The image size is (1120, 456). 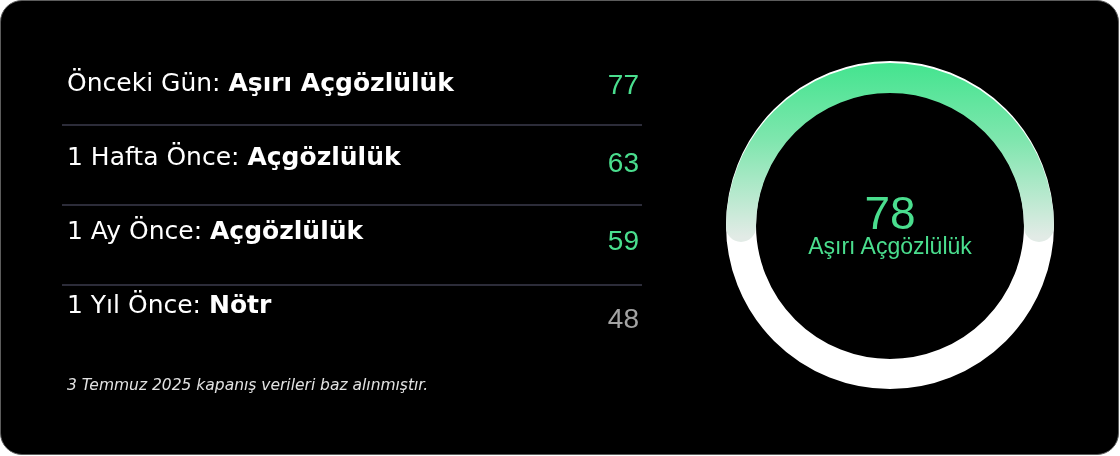 What do you see at coordinates (623, 162) in the screenshot?
I see `data-label: 63` at bounding box center [623, 162].